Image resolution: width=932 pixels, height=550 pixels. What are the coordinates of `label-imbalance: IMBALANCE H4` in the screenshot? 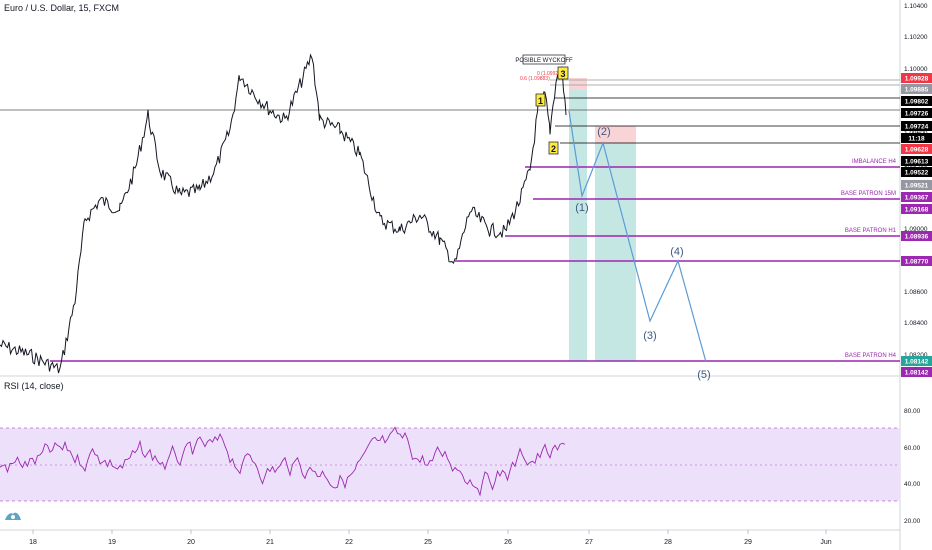 It's located at (874, 162).